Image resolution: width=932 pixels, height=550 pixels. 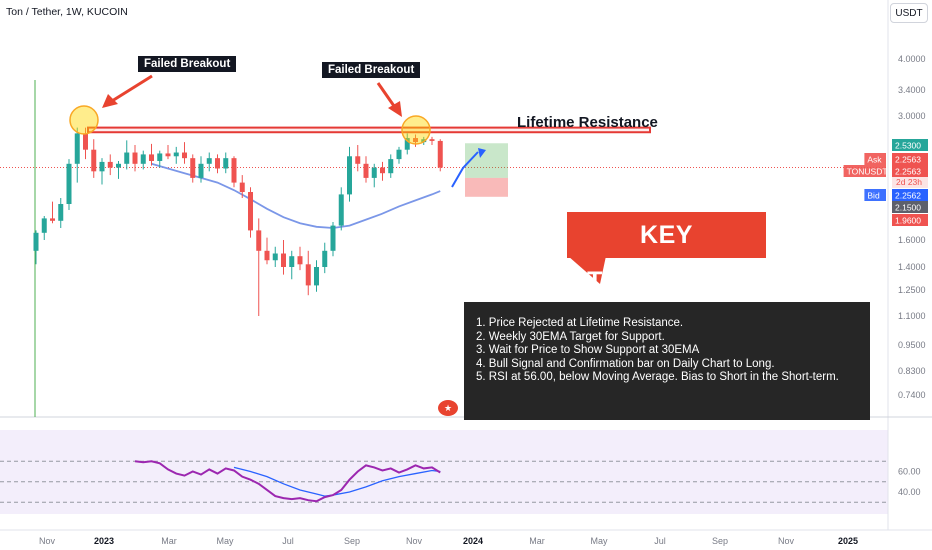 What do you see at coordinates (395, 109) in the screenshot?
I see `callout-arrow-2-head` at bounding box center [395, 109].